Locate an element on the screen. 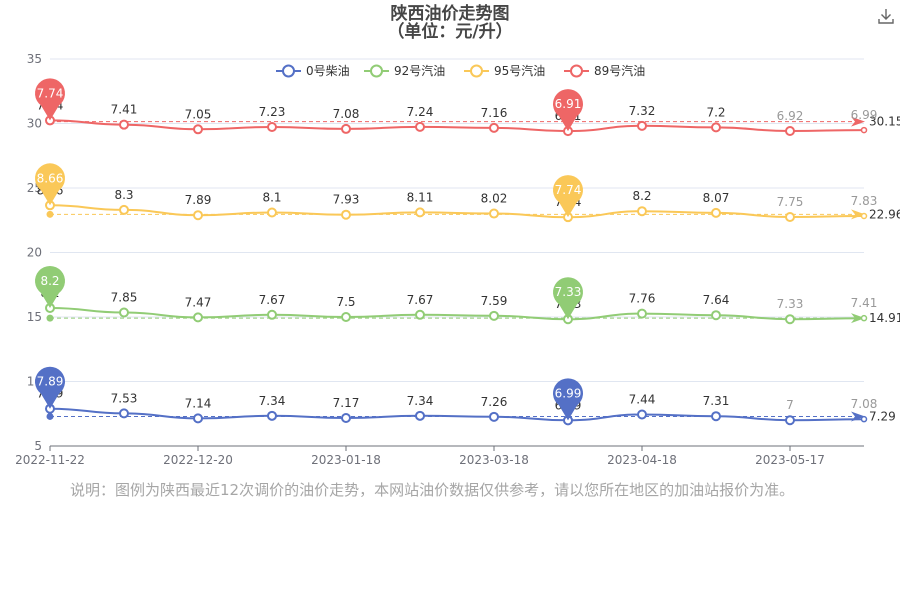 The width and height of the screenshot is (900, 600). data-label: 7.08 is located at coordinates (864, 404).